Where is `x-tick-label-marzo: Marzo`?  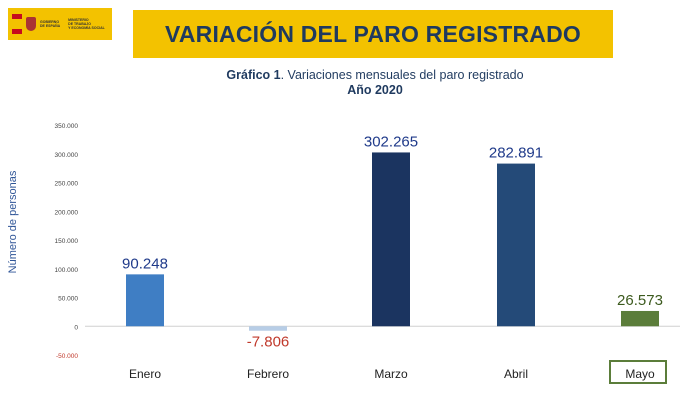 x-tick-label-marzo: Marzo is located at coordinates (391, 374).